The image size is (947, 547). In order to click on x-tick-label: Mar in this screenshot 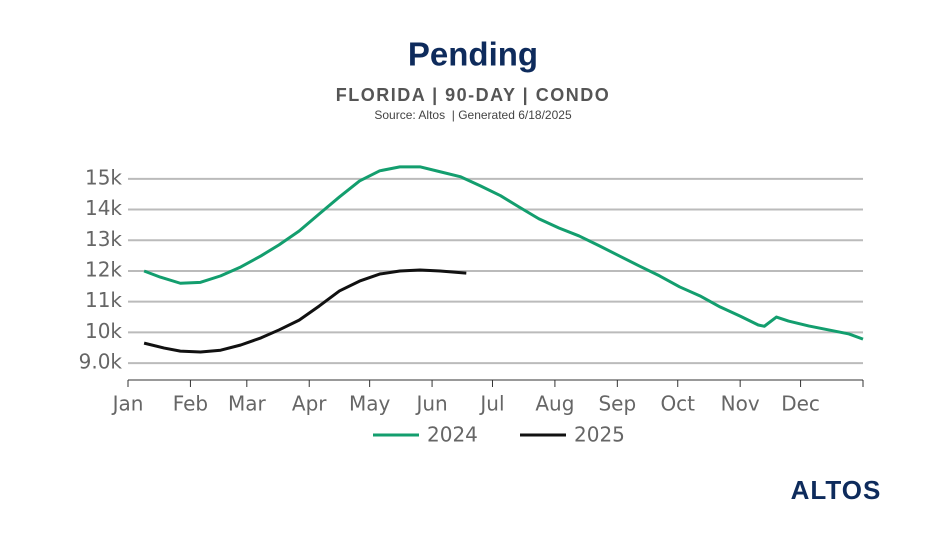, I will do `click(247, 404)`.